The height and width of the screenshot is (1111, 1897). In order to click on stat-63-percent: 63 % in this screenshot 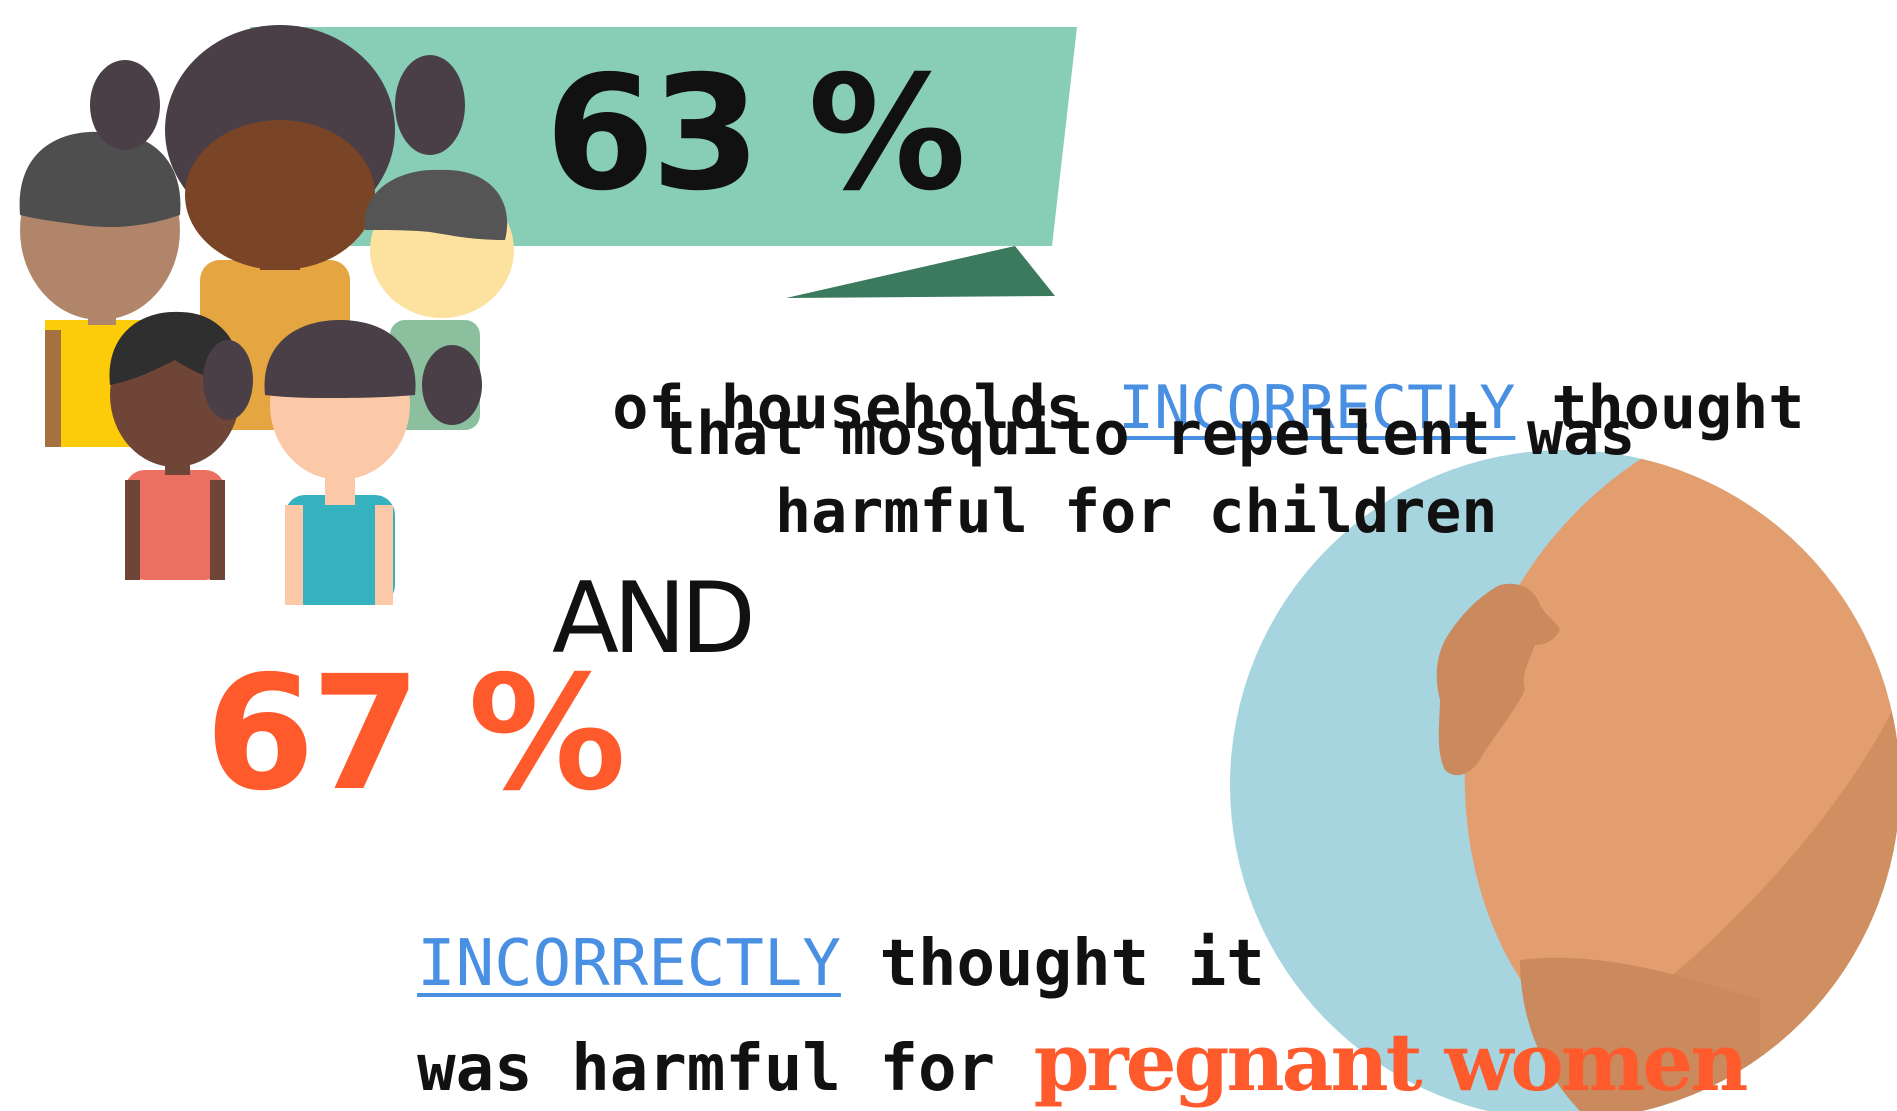, I will do `click(753, 134)`.